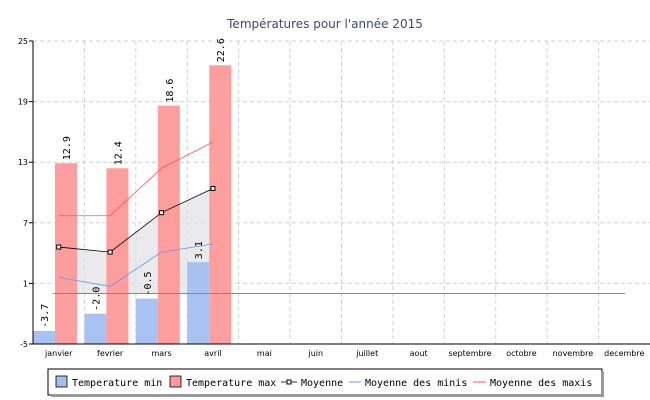 Image resolution: width=650 pixels, height=400 pixels. What do you see at coordinates (366, 353) in the screenshot?
I see `x-tick-label-juillet: juillet` at bounding box center [366, 353].